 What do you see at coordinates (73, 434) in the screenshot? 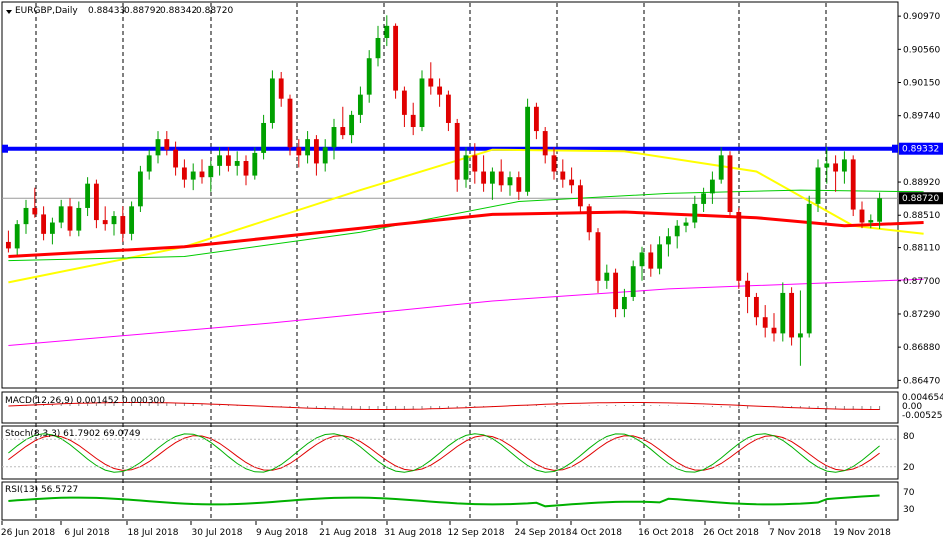
I see `stoch-label: Stoch(8,3,3) 61.7902 69.0749` at bounding box center [73, 434].